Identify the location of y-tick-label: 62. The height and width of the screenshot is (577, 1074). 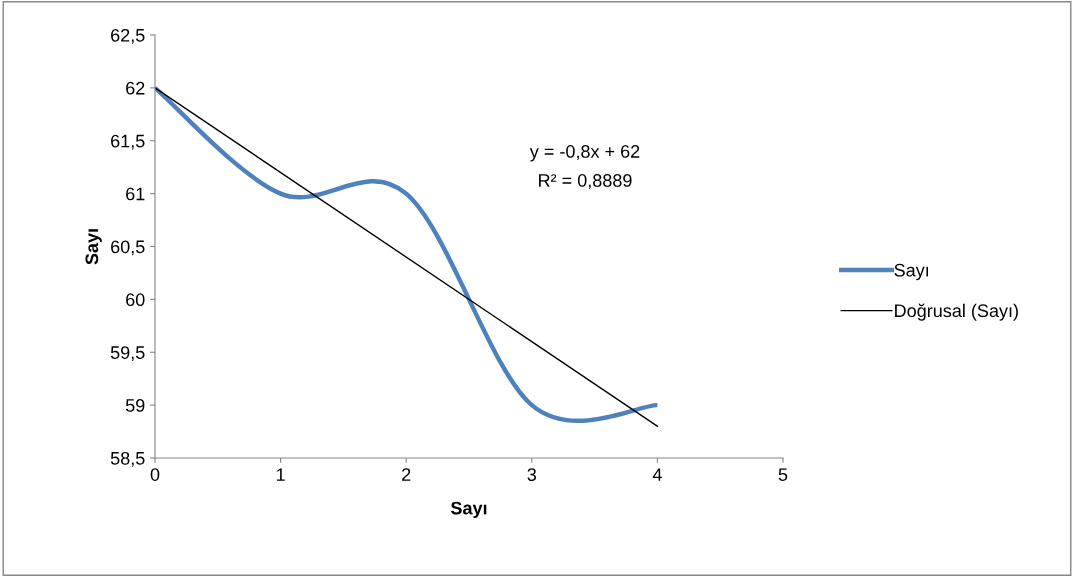
(135, 88).